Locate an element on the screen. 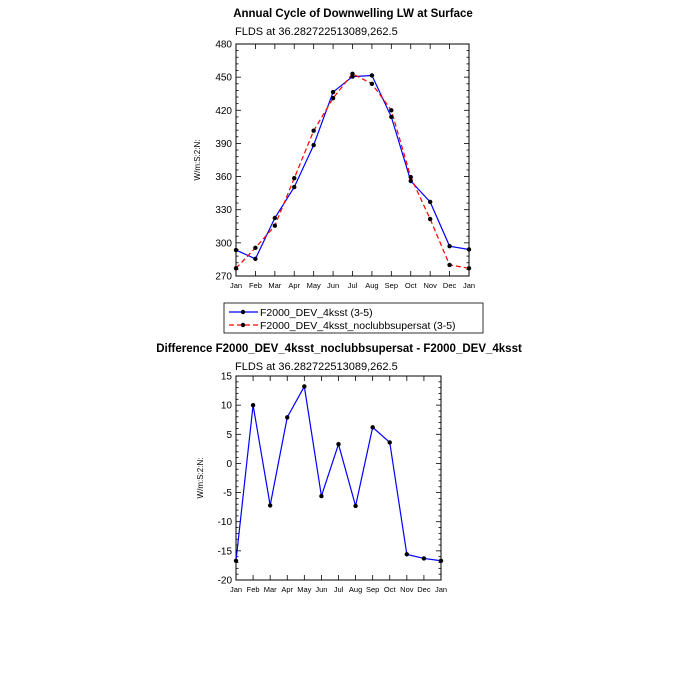 Image resolution: width=675 pixels, height=675 pixels. chart1-xtick-label: Mar is located at coordinates (274, 285).